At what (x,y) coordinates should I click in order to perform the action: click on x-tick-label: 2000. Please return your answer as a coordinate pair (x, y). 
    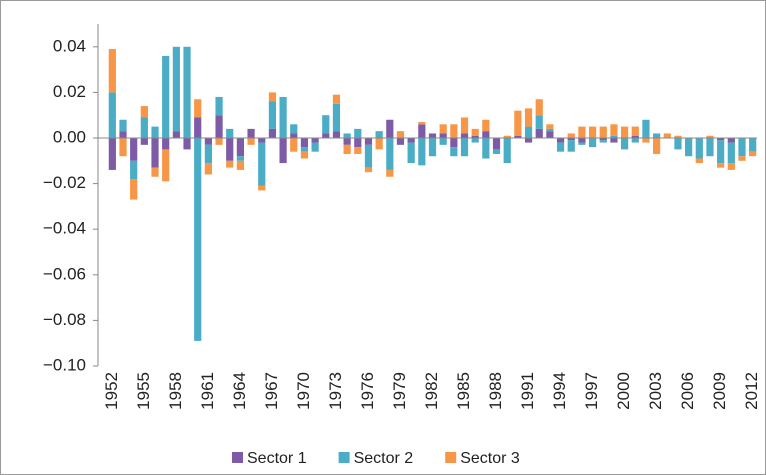
    Looking at the image, I should click on (623, 391).